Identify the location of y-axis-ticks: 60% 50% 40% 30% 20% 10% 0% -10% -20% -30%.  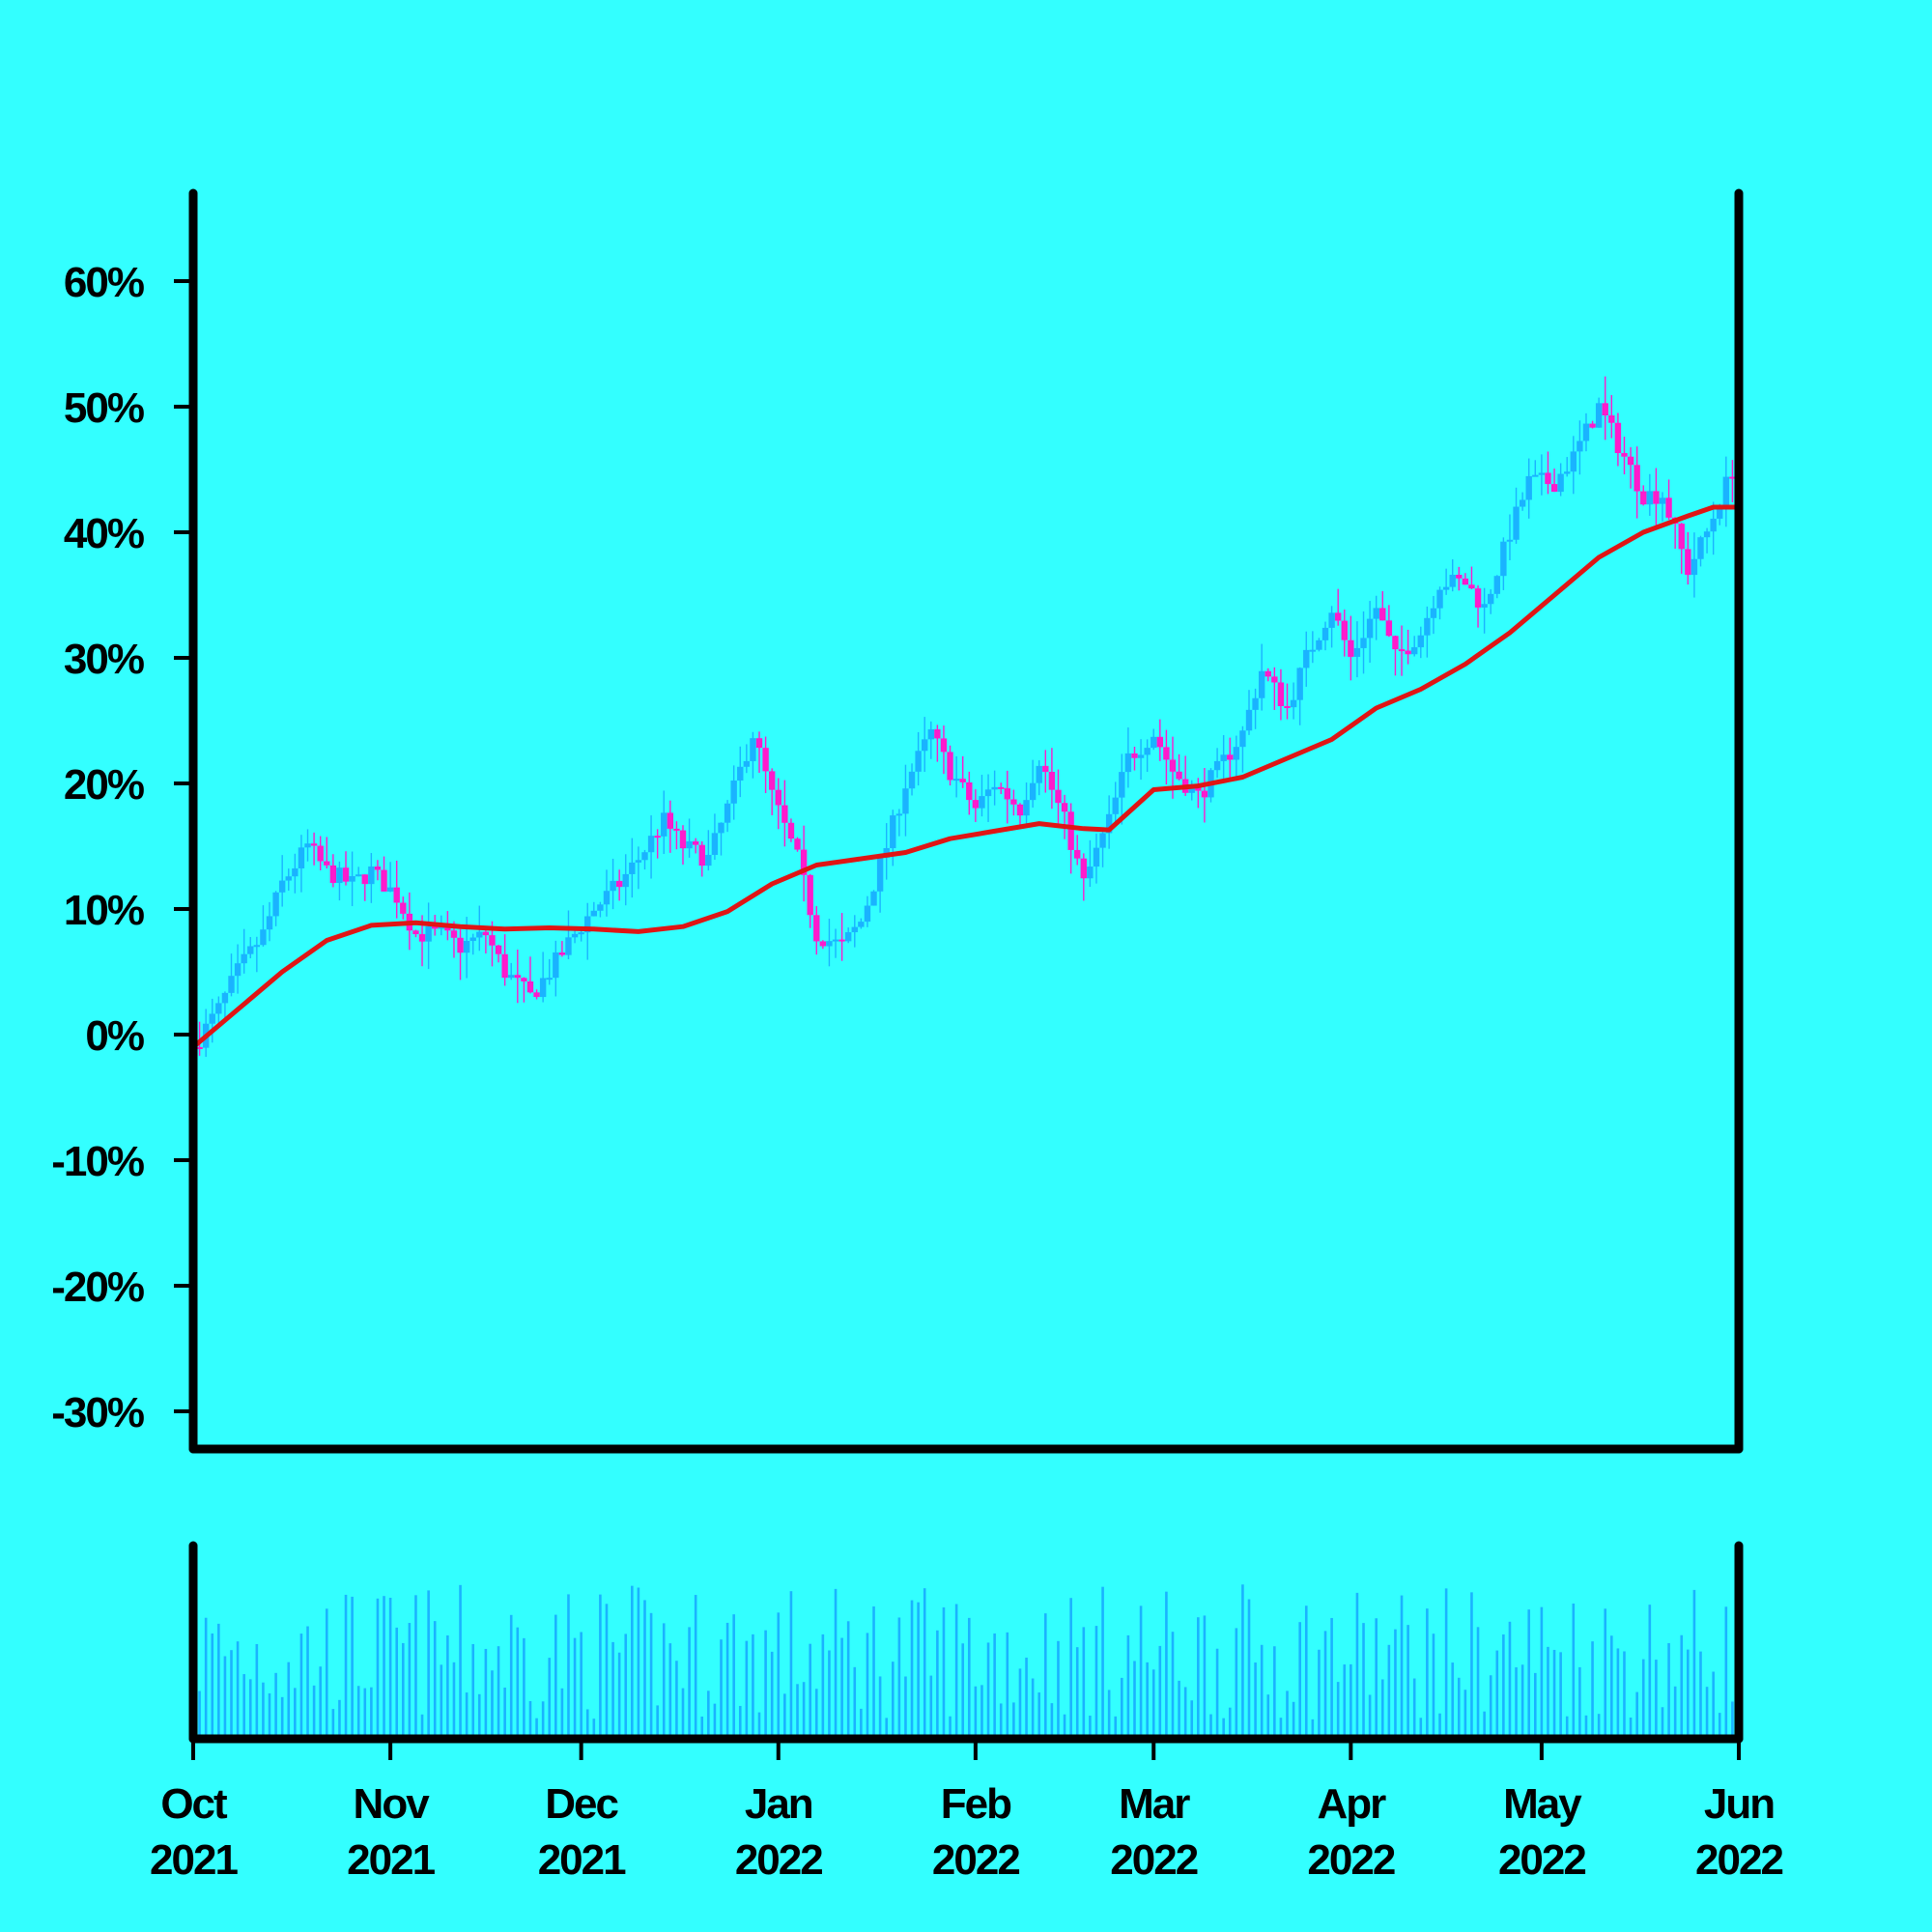
(120, 847).